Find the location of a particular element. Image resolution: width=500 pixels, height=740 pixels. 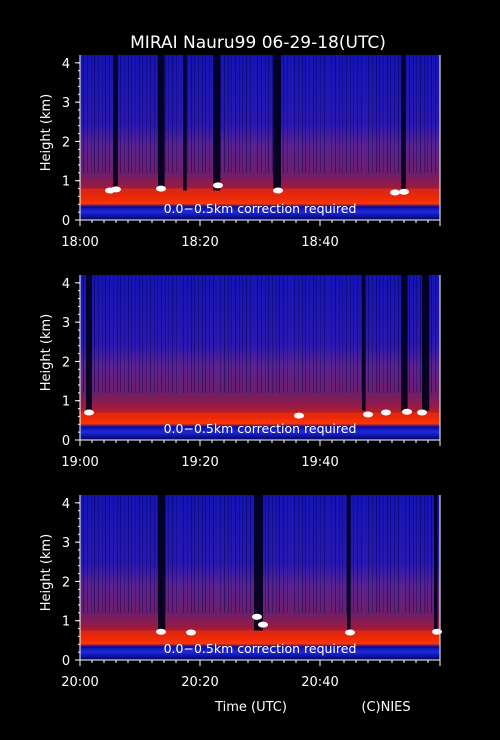

x-tick-label: 19:20 is located at coordinates (199, 462).